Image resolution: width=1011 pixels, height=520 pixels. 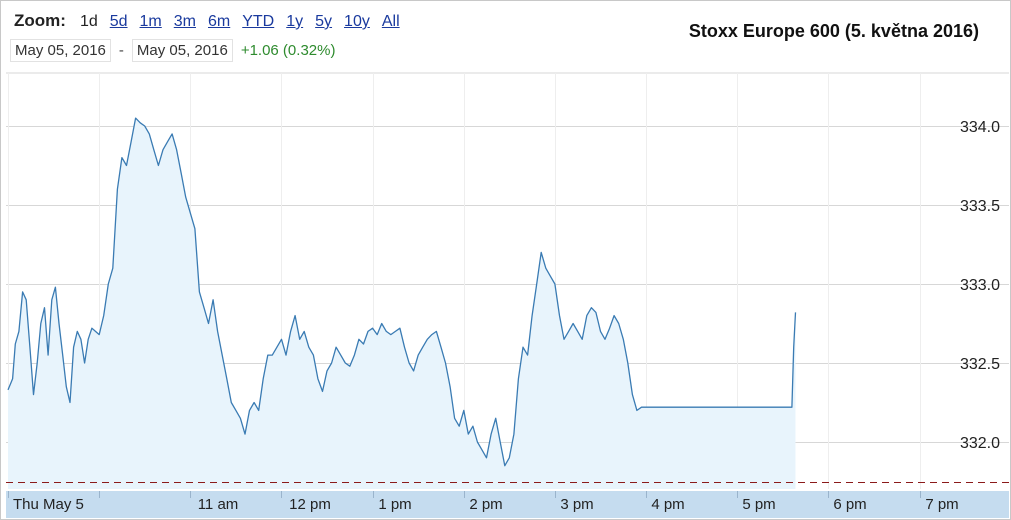 What do you see at coordinates (485, 504) in the screenshot?
I see `x-tick-label: 2 pm` at bounding box center [485, 504].